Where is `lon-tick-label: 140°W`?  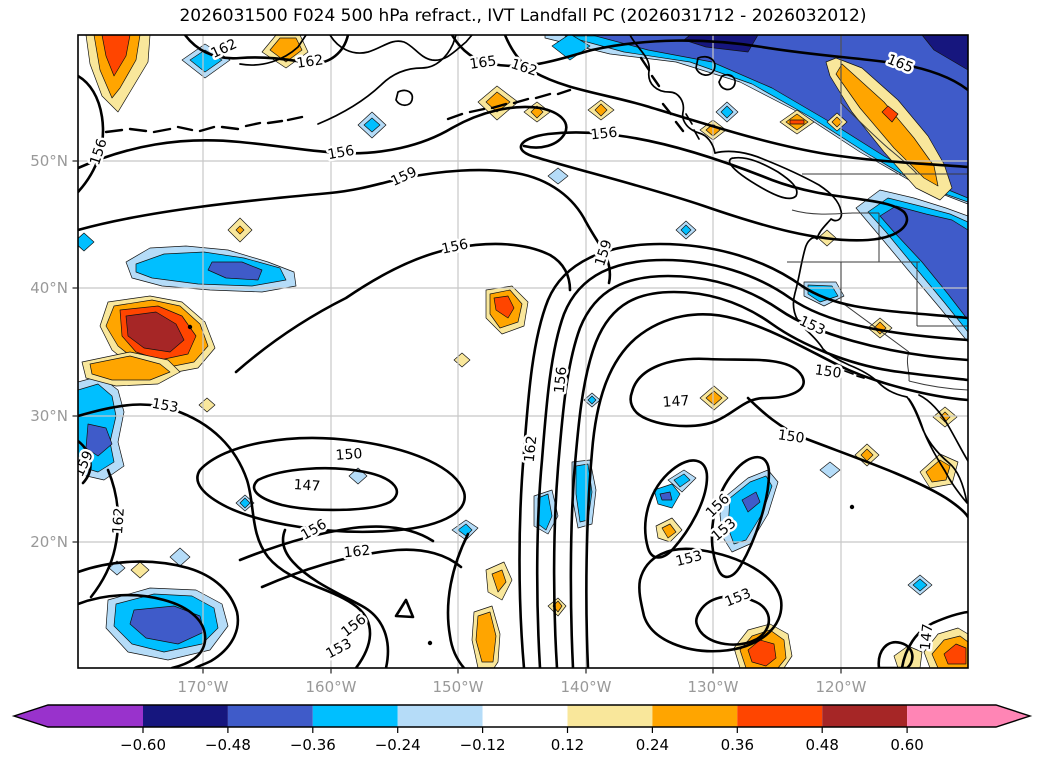
lon-tick-label: 140°W is located at coordinates (586, 687).